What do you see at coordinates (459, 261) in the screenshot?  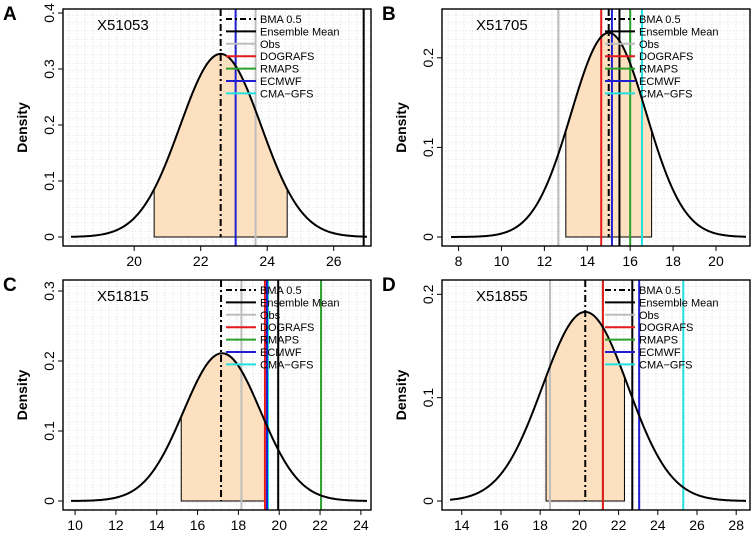 I see `x-tick-label: 8` at bounding box center [459, 261].